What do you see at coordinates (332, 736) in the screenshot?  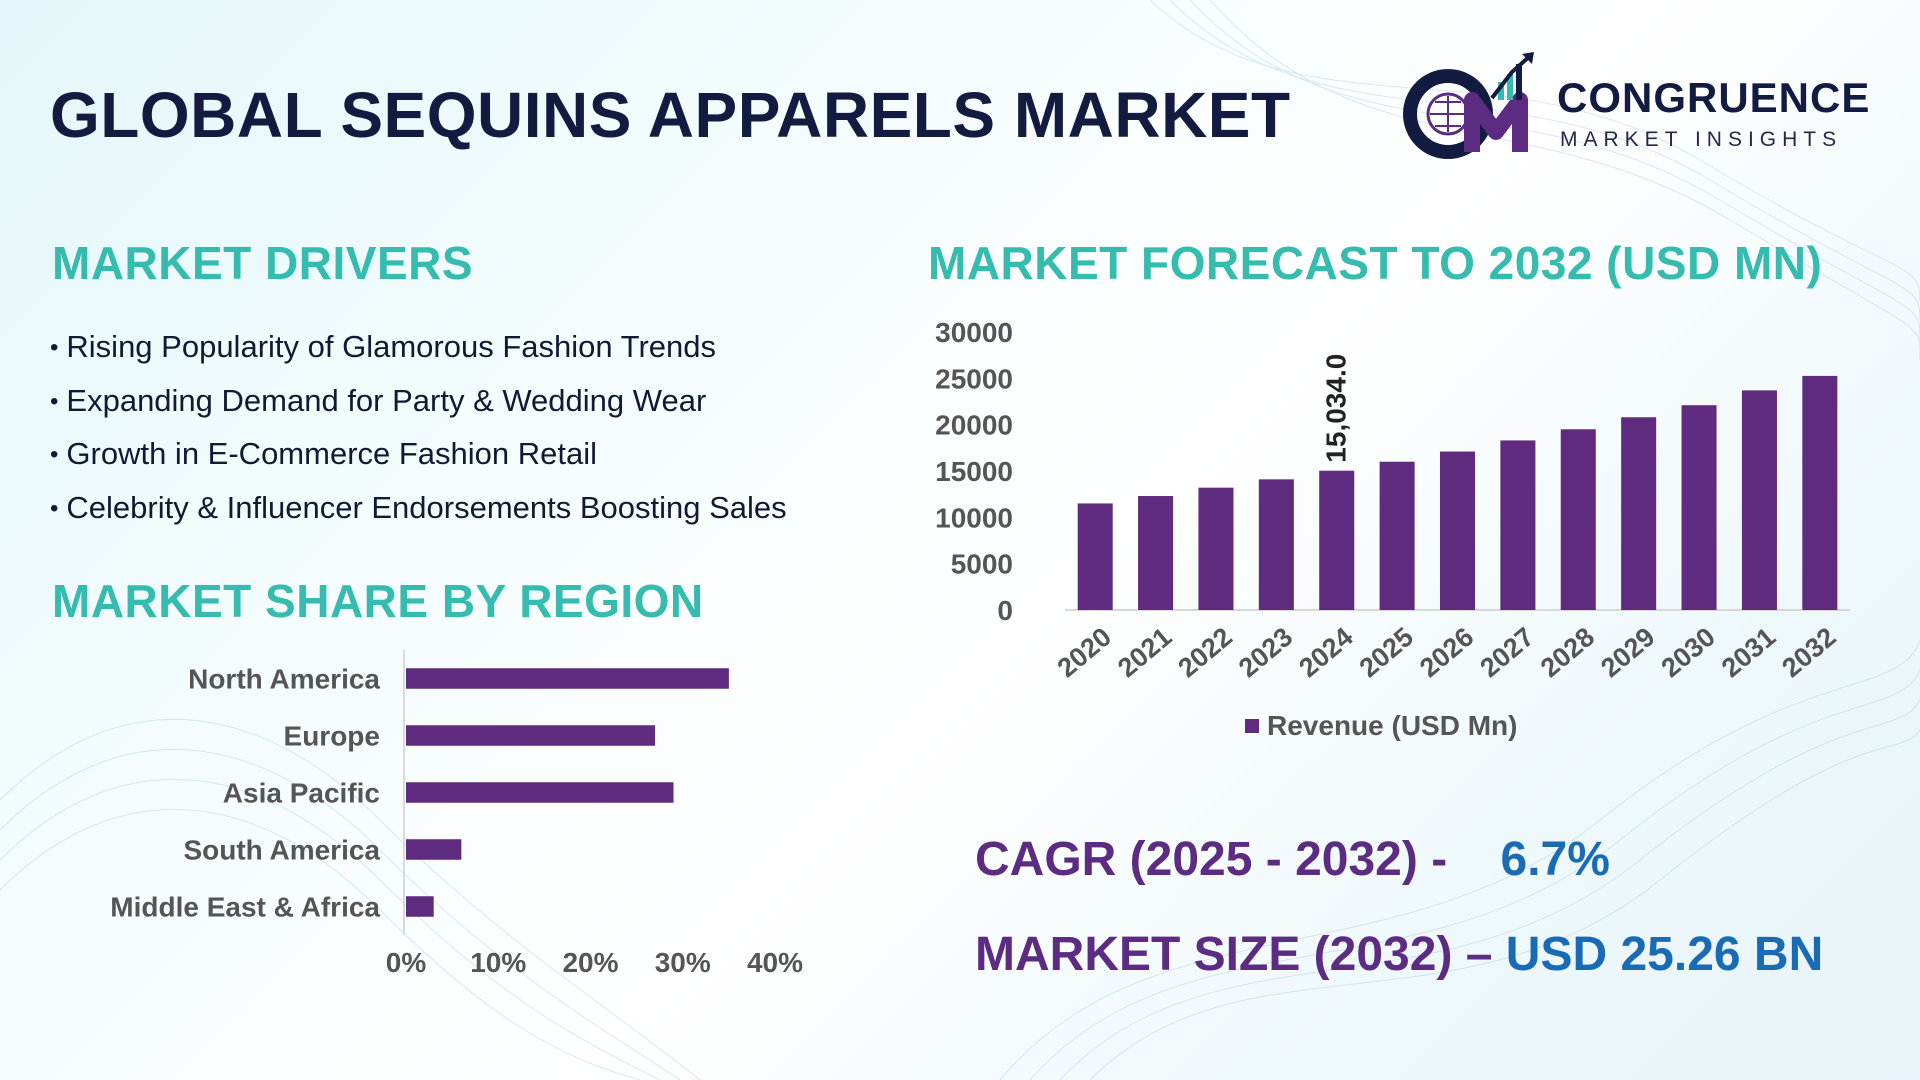 I see `region-label: Europe` at bounding box center [332, 736].